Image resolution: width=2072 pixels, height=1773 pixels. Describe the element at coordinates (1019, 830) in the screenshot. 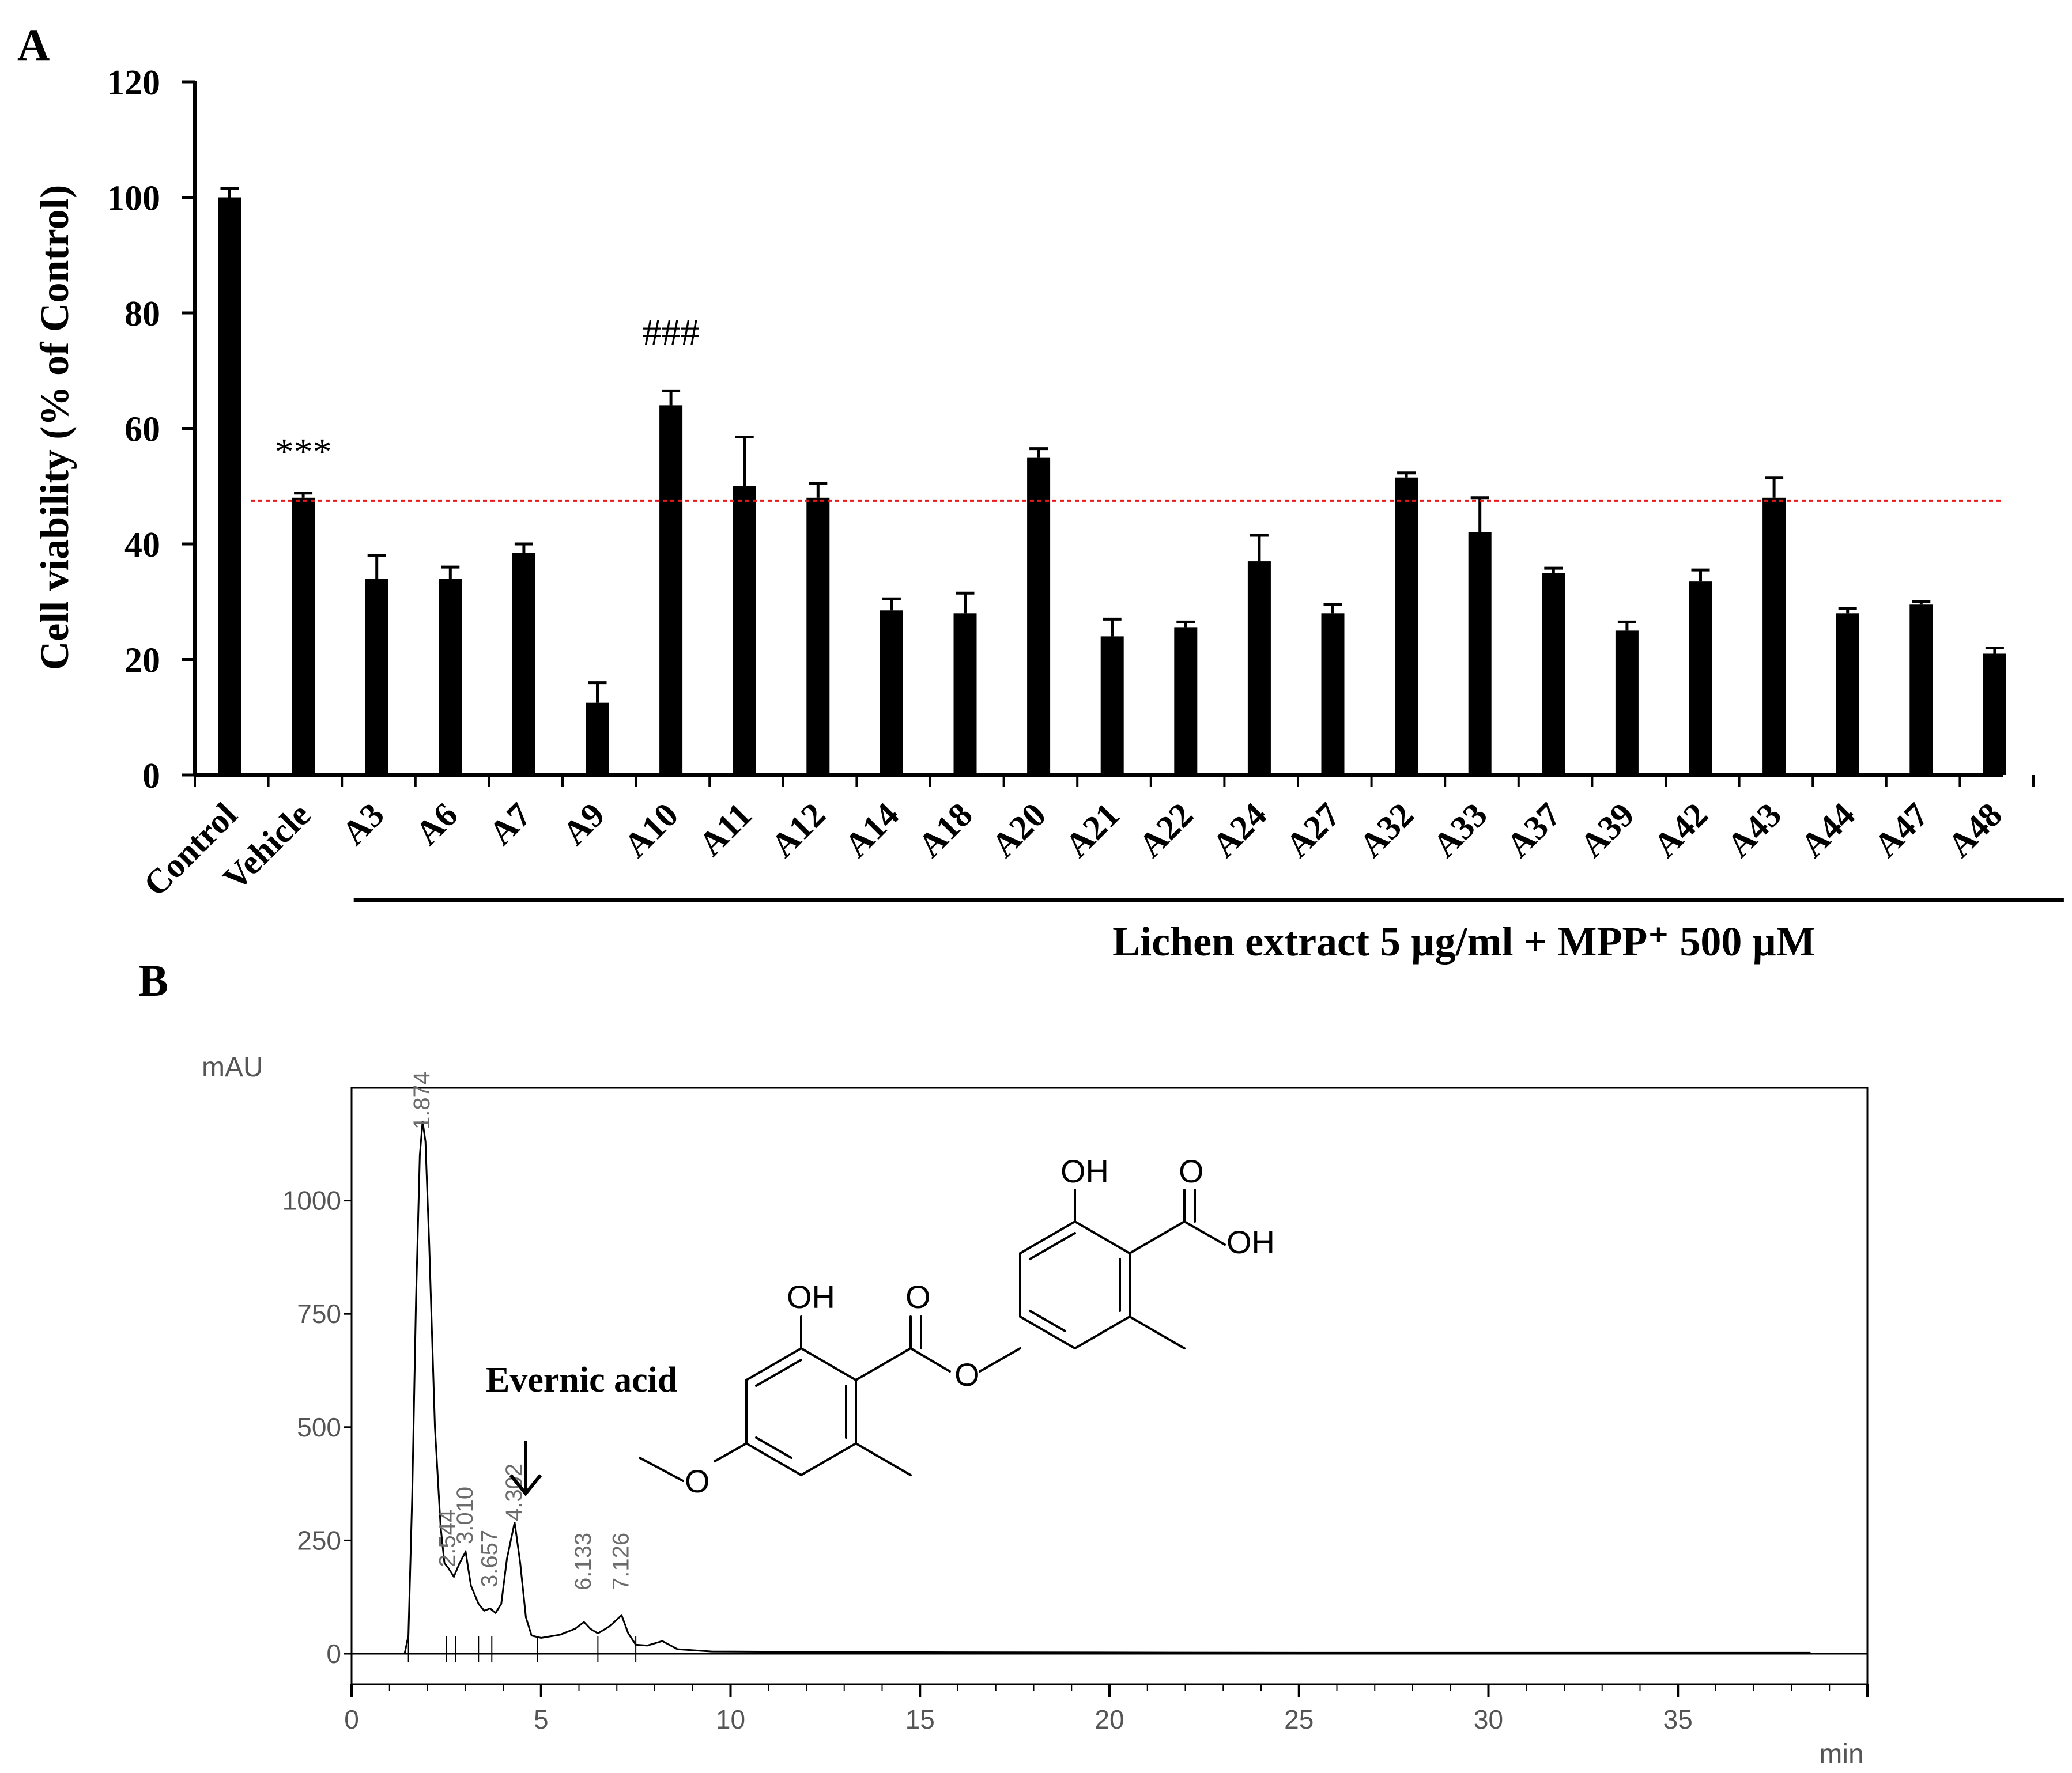

I see `category-label: A20` at that location.